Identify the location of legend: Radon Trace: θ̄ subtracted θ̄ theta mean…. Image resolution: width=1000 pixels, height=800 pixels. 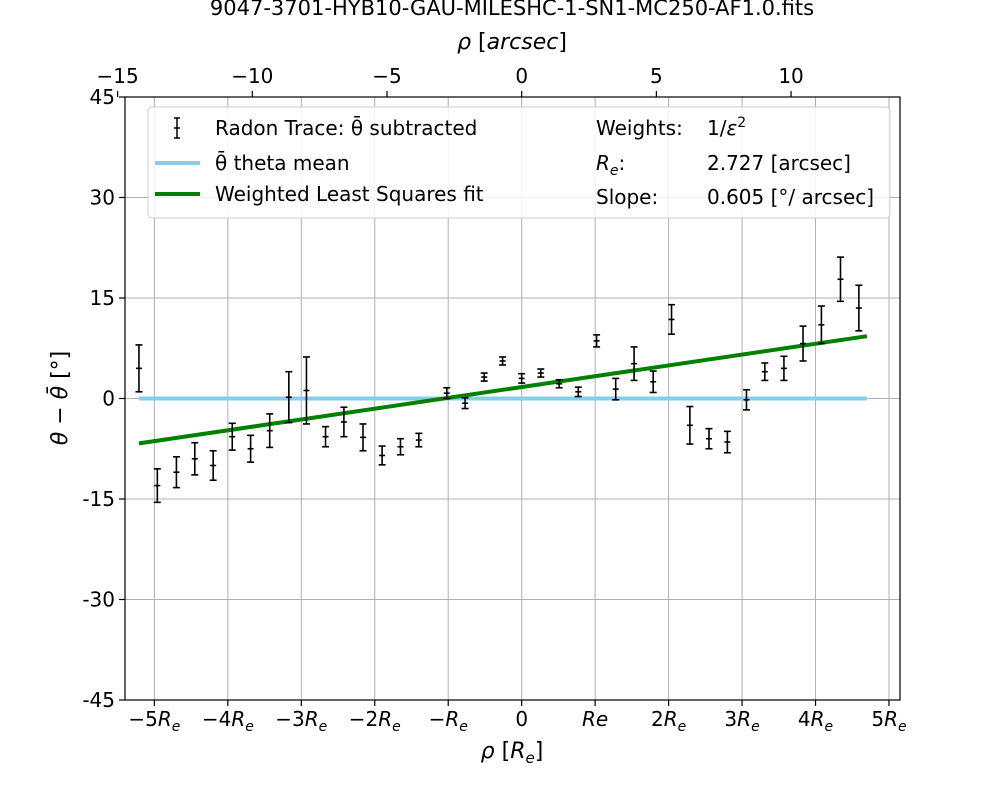
(519, 162).